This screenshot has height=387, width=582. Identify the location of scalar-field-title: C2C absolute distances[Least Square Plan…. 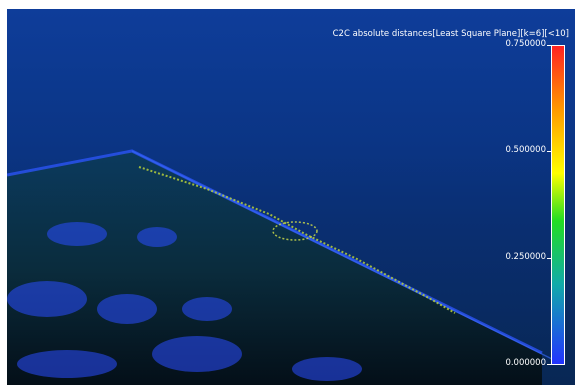
(450, 34).